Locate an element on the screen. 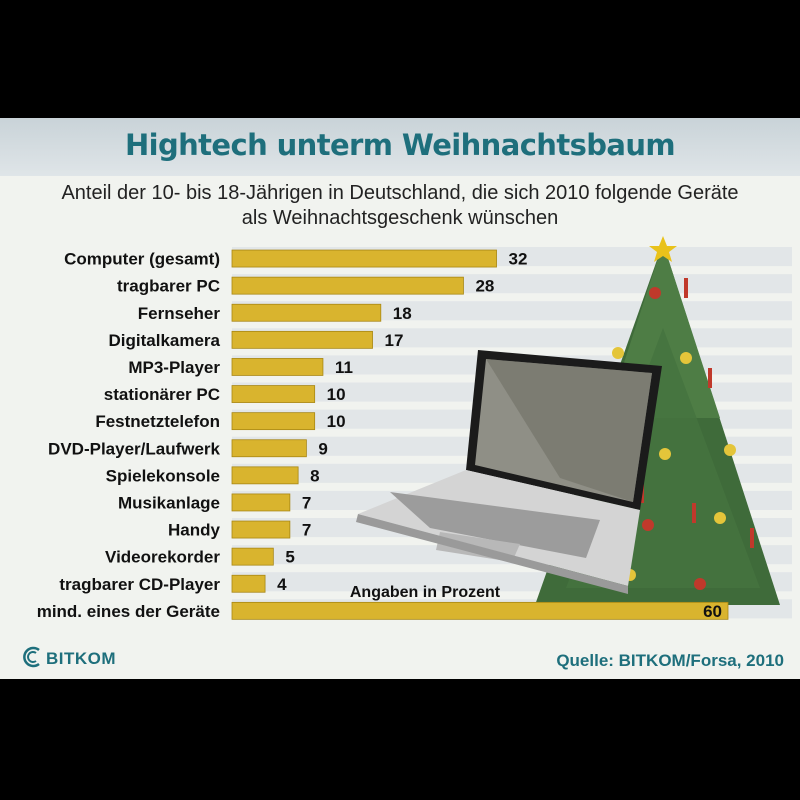 The height and width of the screenshot is (800, 800). category-label: Handy is located at coordinates (194, 530).